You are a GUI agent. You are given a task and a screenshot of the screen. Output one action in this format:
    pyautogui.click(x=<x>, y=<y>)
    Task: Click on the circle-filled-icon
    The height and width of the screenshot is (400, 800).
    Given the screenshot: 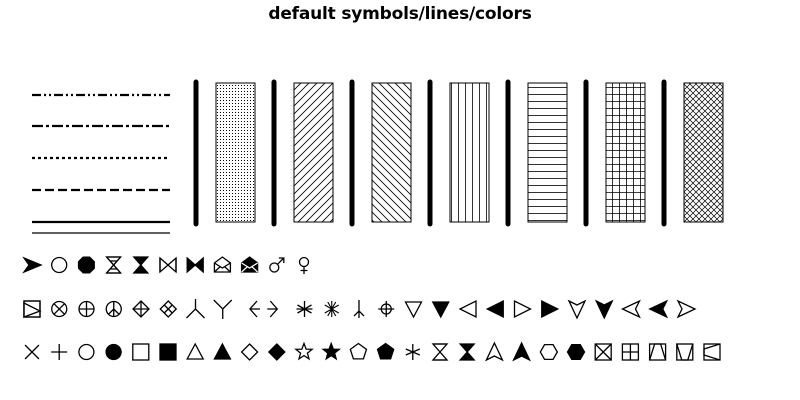 What is the action you would take?
    pyautogui.click(x=113, y=352)
    